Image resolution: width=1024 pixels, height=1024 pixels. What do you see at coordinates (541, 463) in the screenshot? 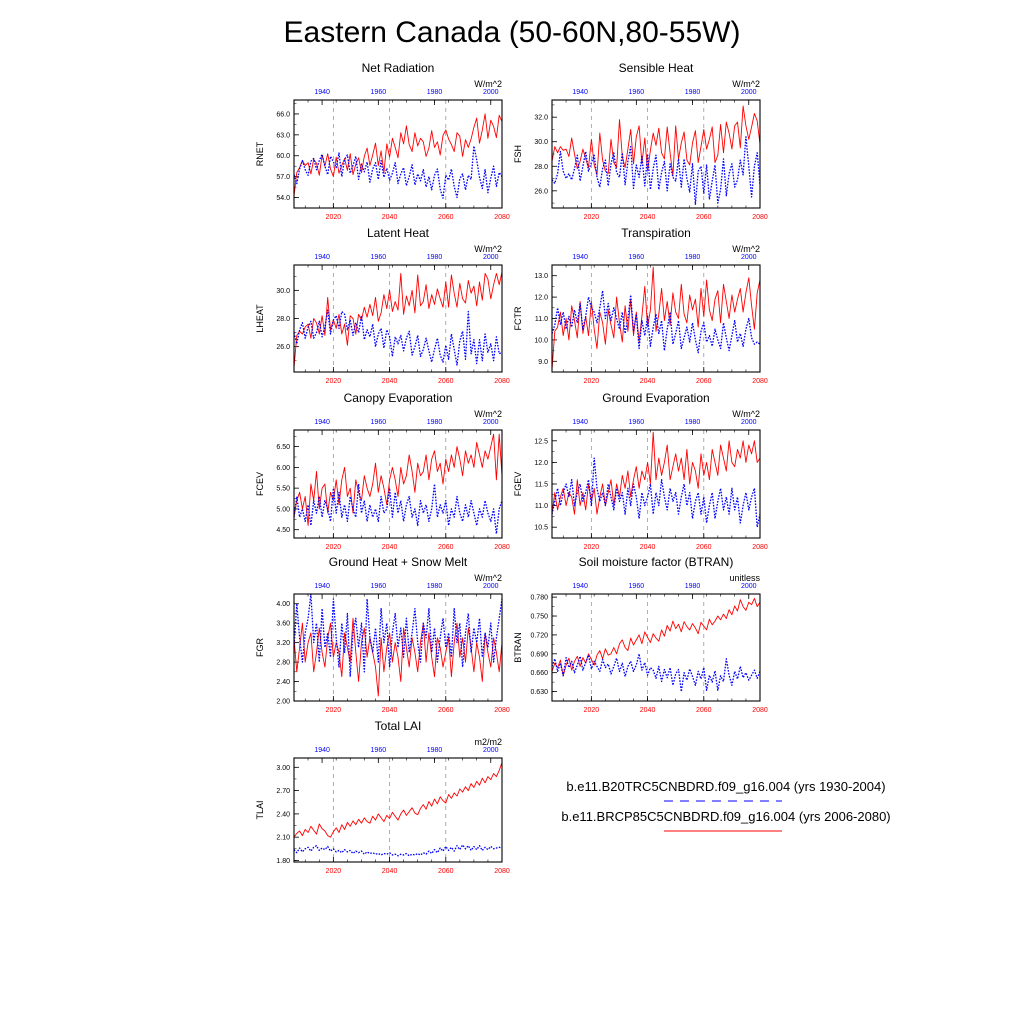
I see `y-tick-label: 12.0` at bounding box center [541, 463].